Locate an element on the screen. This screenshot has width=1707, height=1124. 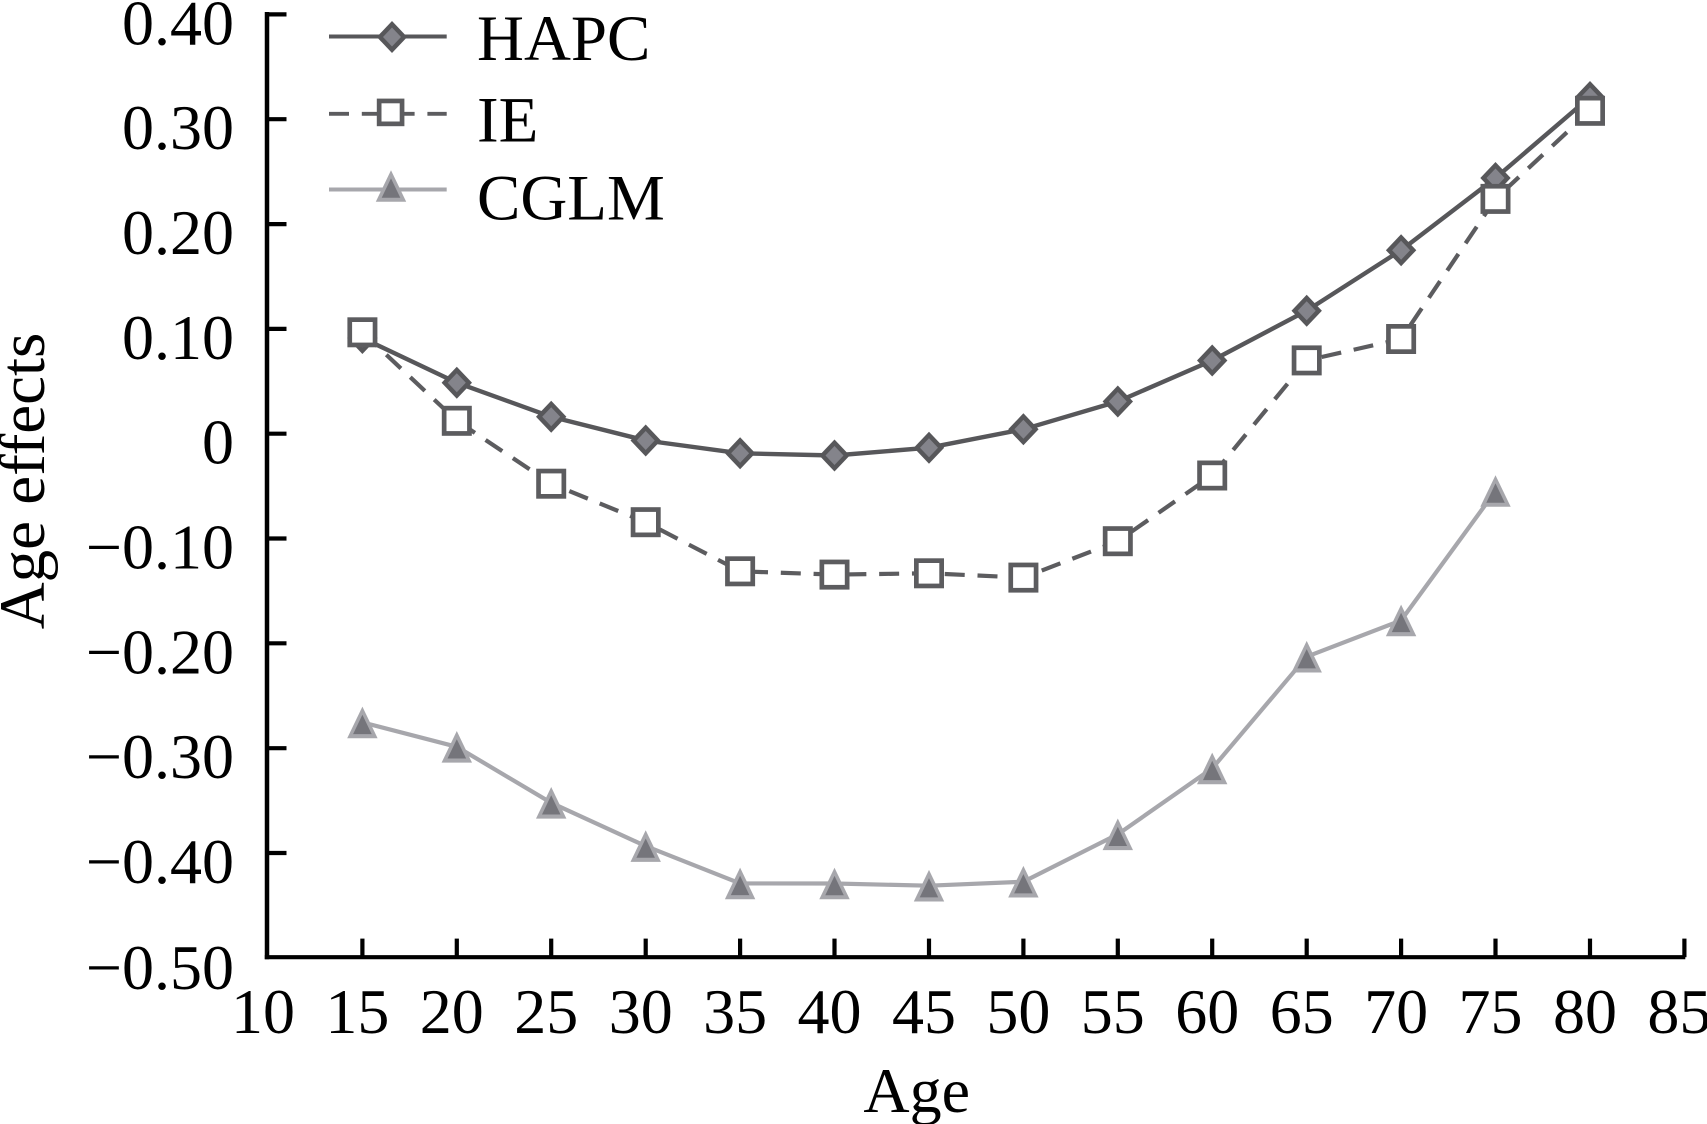
svg-text: 50 is located at coordinates (1018, 1011).